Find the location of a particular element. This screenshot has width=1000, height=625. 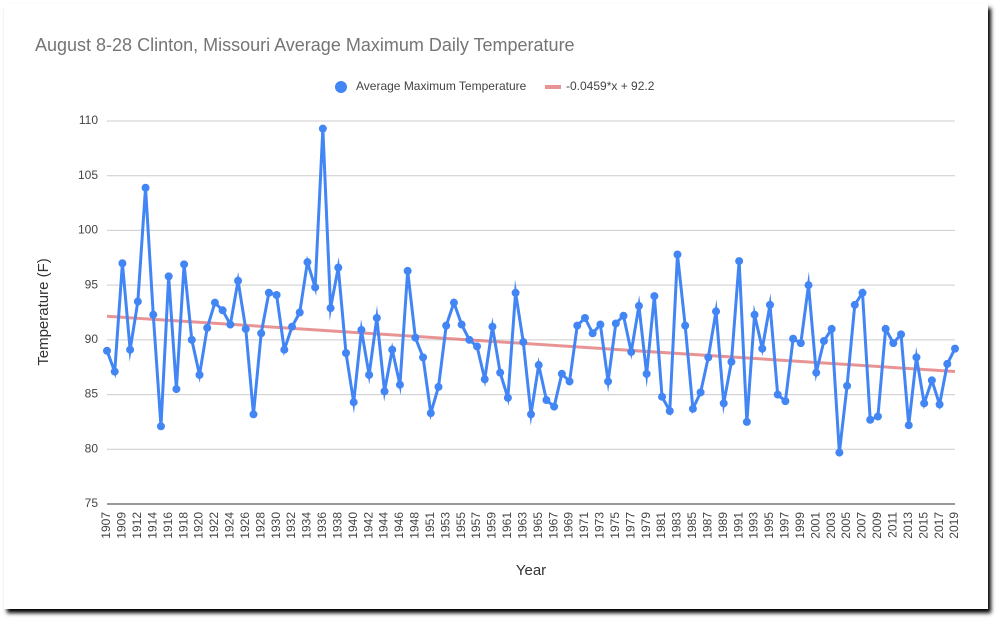

legend-label: -0.0459*x + 92.2 is located at coordinates (610, 86).